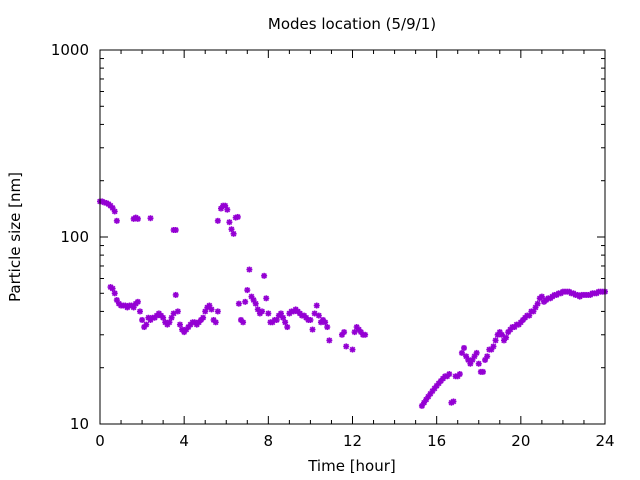 The height and width of the screenshot is (480, 640). Describe the element at coordinates (352, 24) in the screenshot. I see `chart-title: Modes location (5/9/1)` at that location.